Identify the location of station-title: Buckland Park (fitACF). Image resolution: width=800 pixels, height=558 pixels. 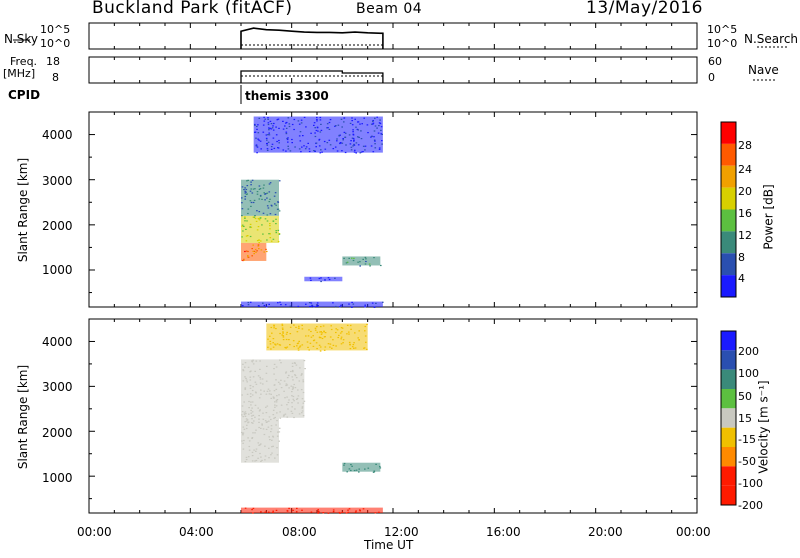
(192, 9).